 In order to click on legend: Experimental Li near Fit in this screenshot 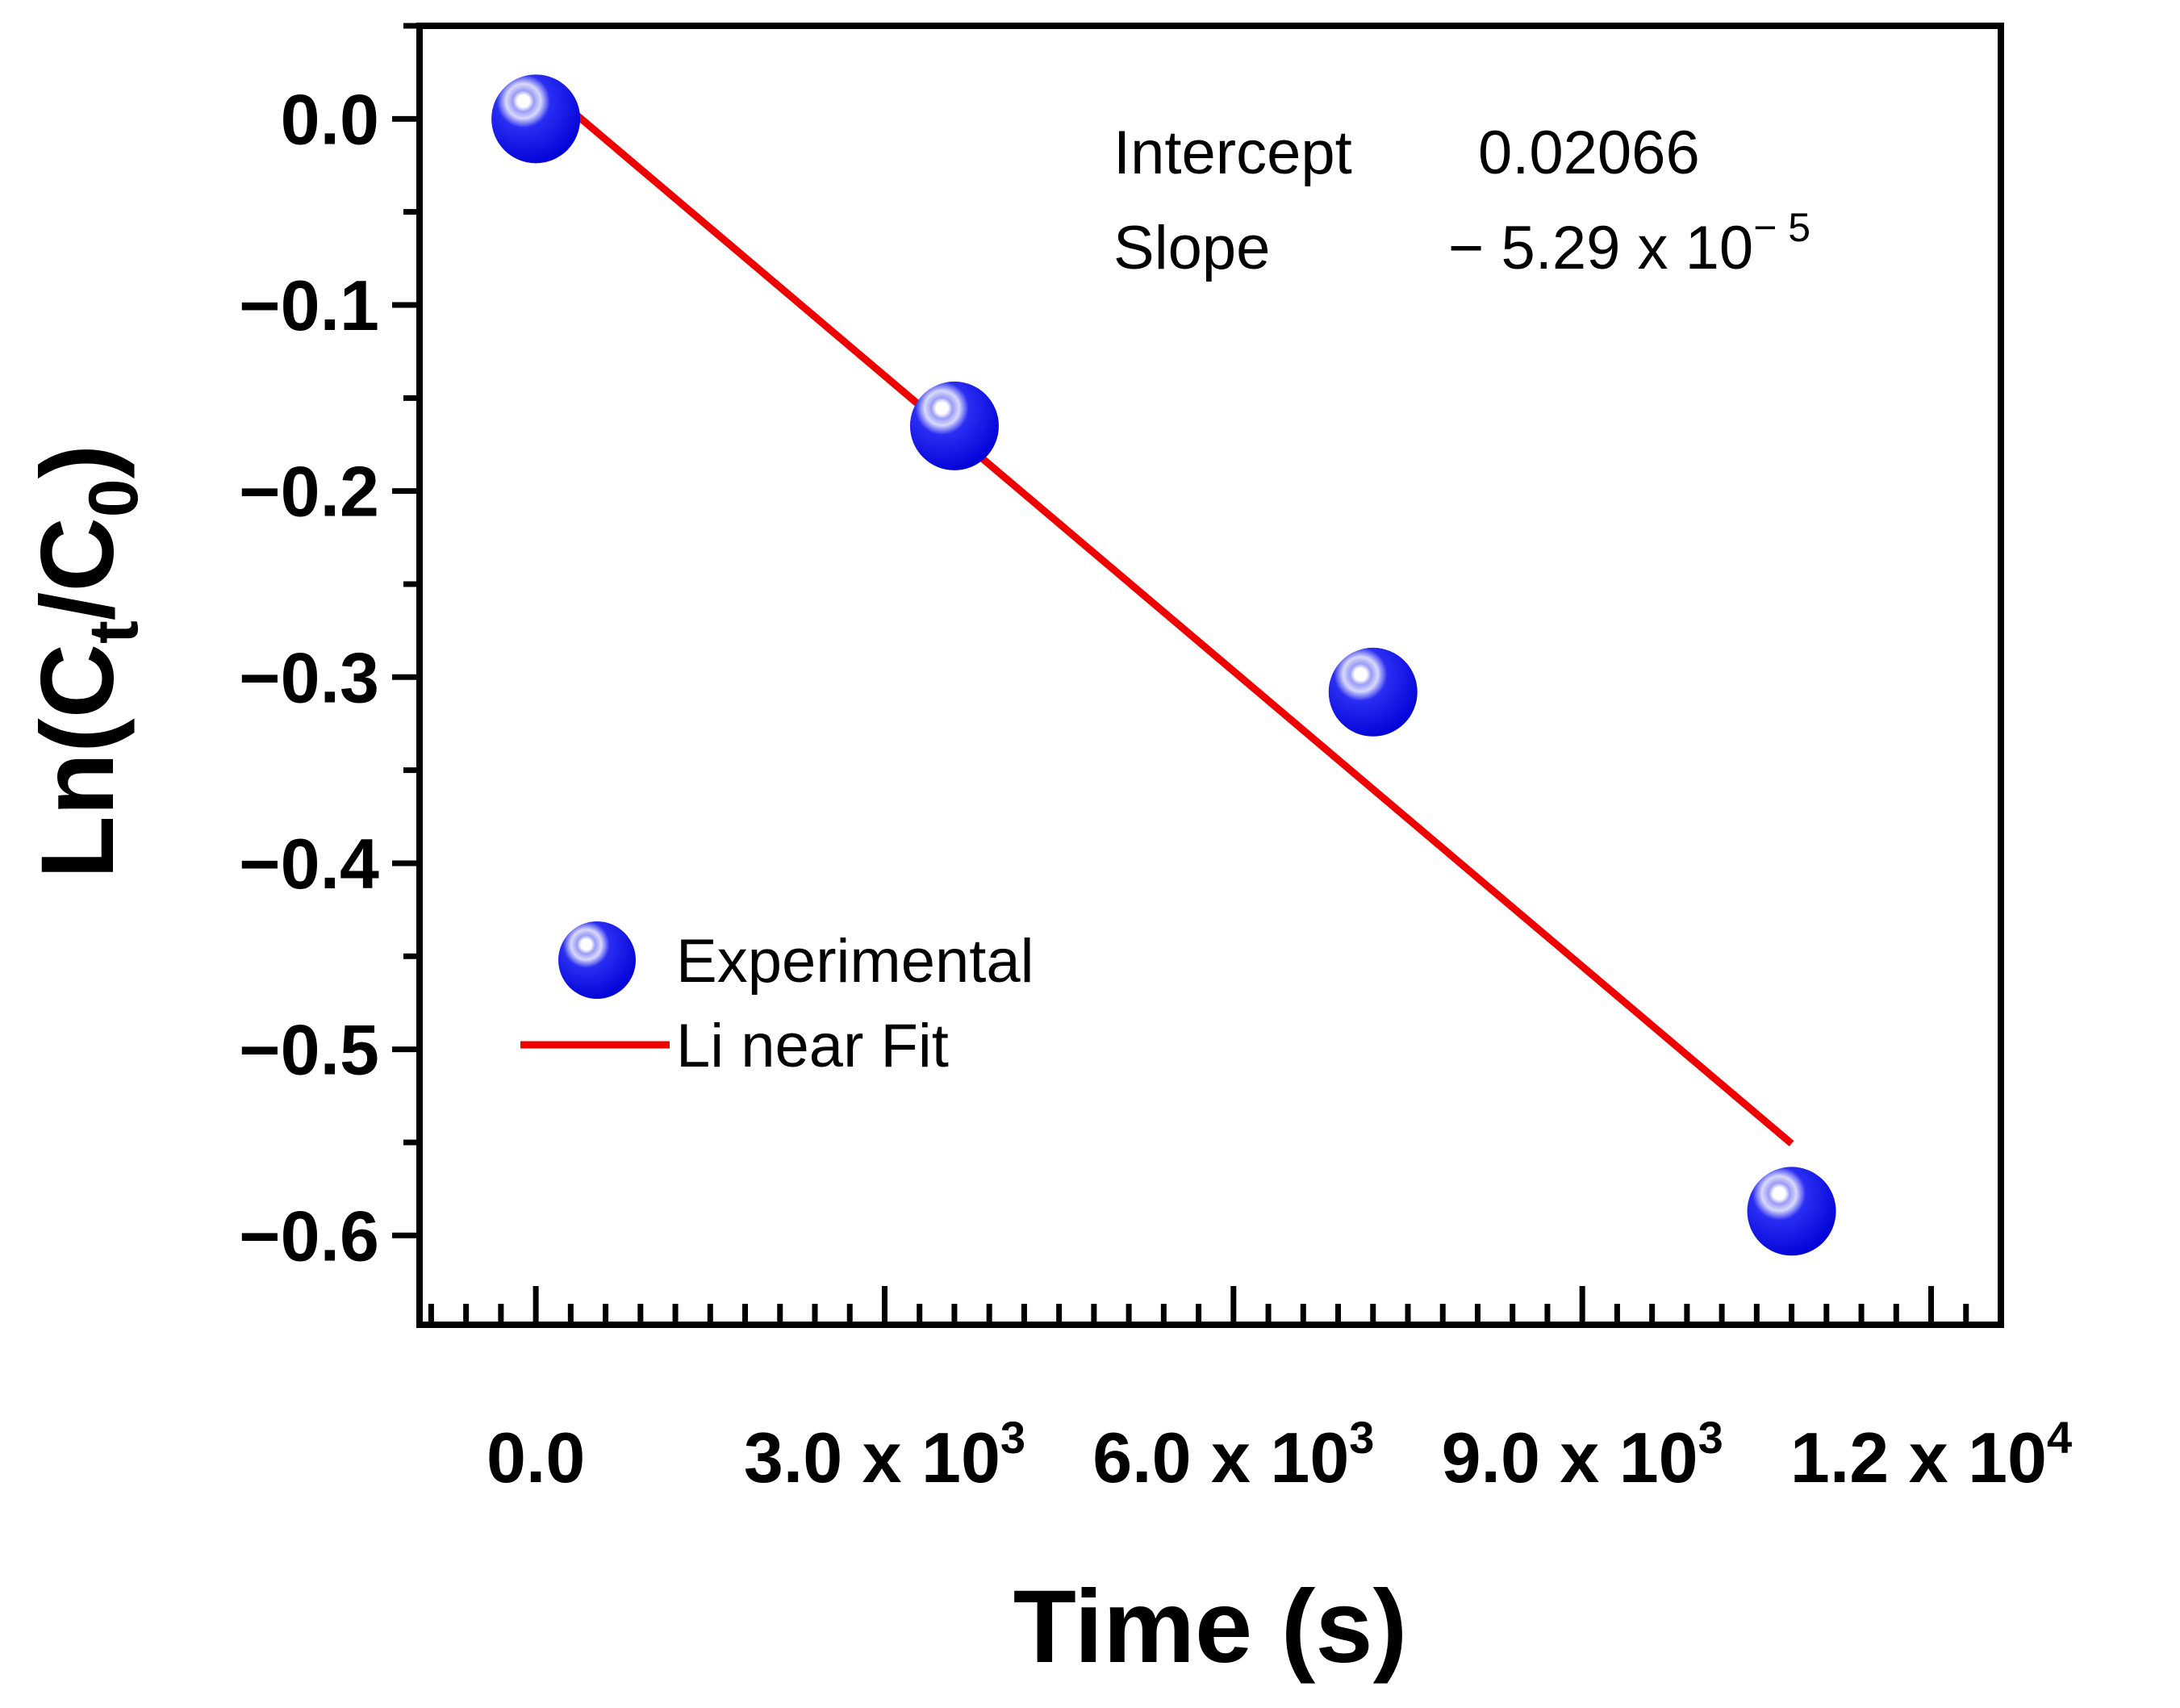, I will do `click(777, 1001)`.